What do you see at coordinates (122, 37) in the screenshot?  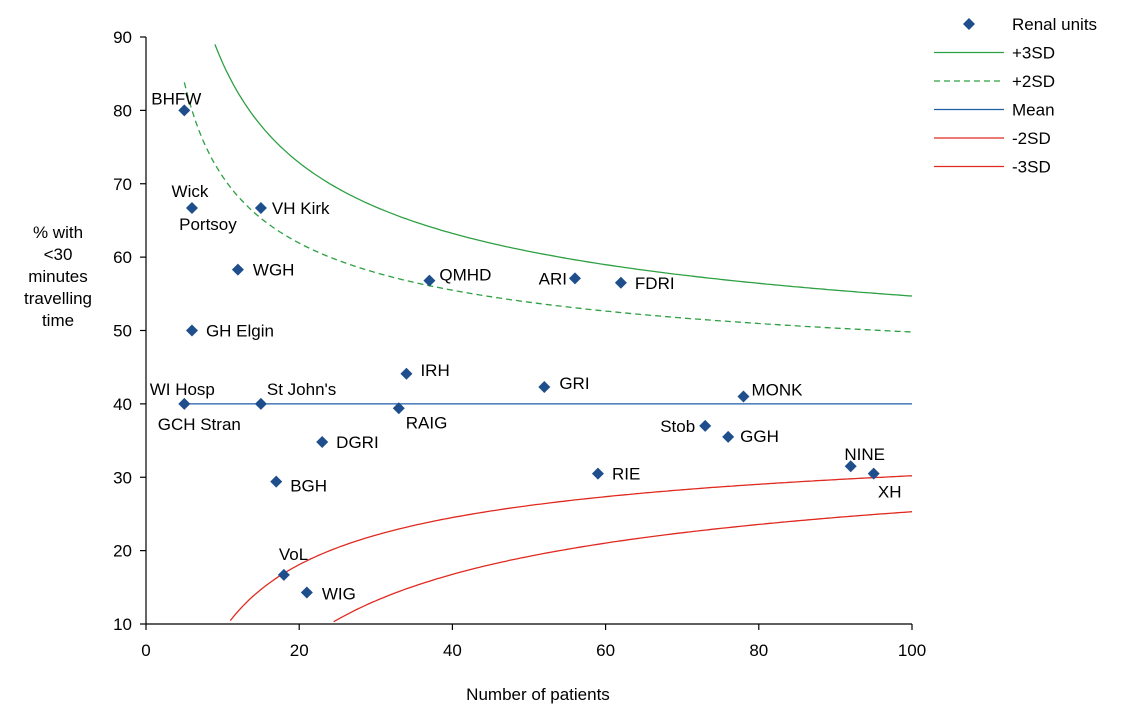 I see `y-tick-label: 90` at bounding box center [122, 37].